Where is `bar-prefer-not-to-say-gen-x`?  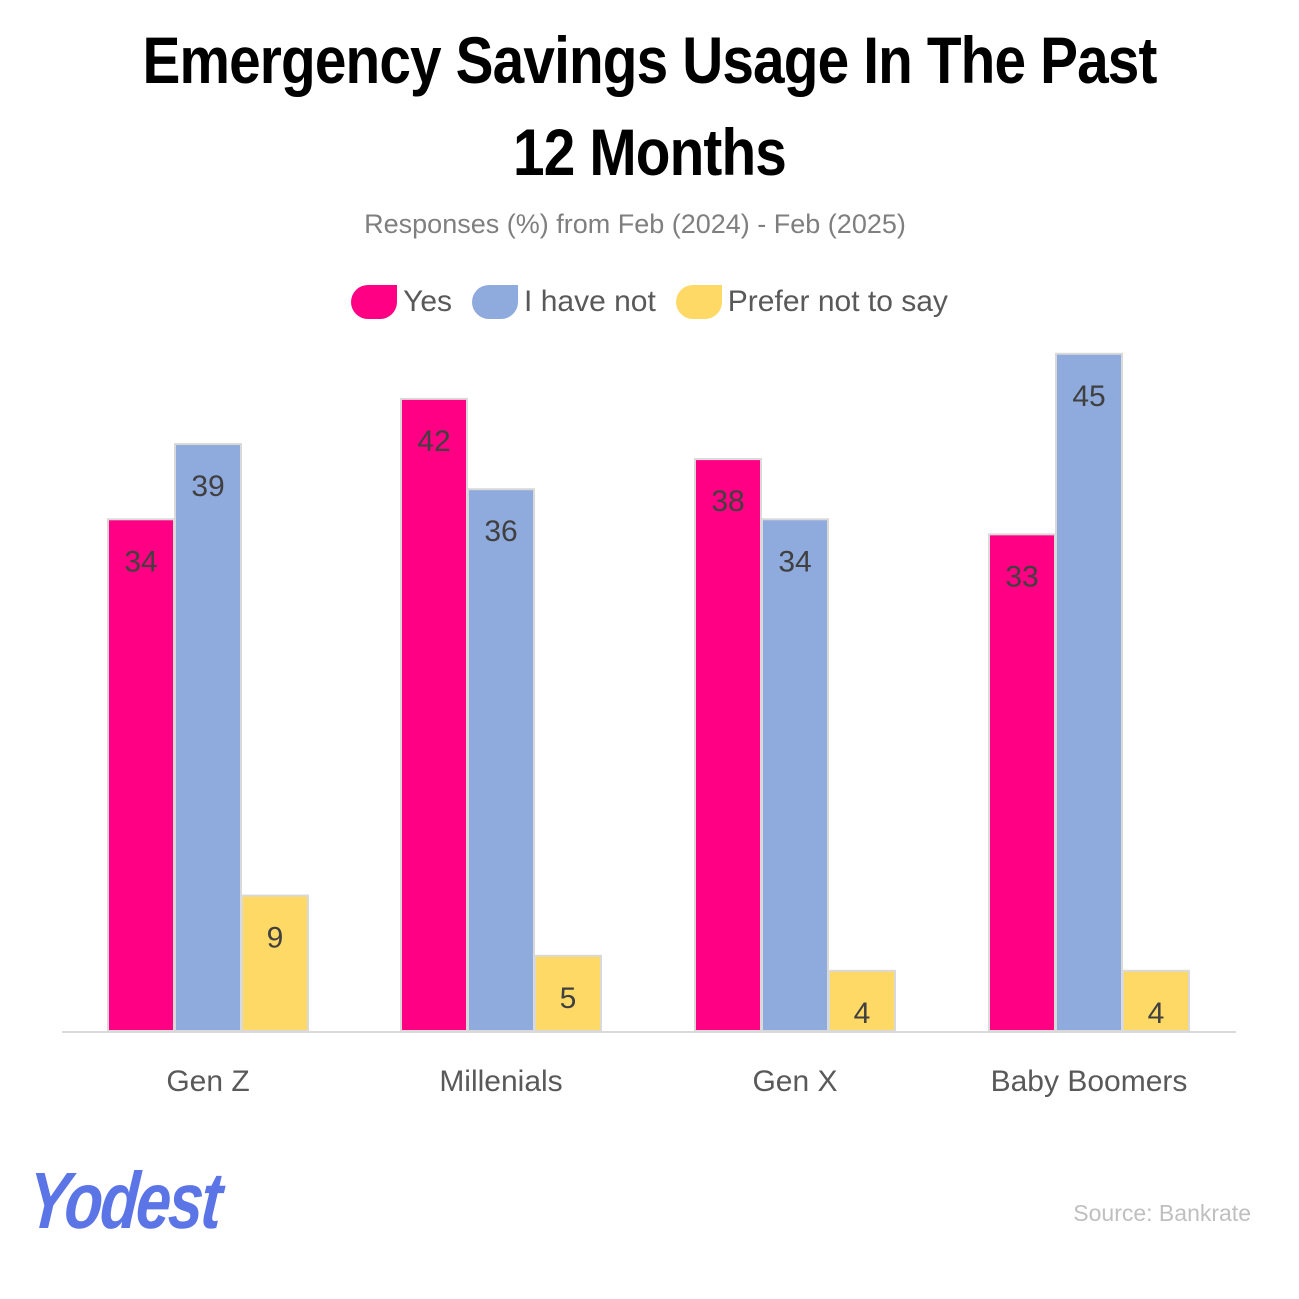
bar-prefer-not-to-say-gen-x is located at coordinates (862, 1000).